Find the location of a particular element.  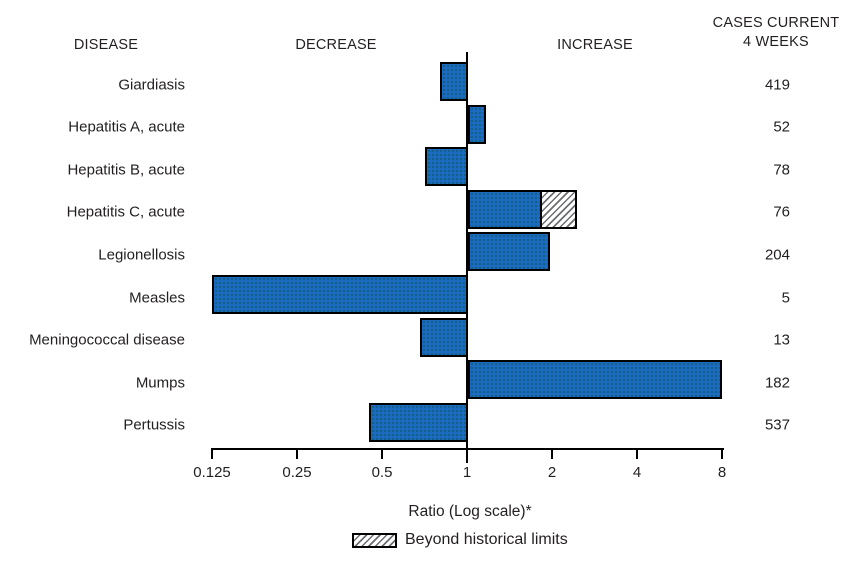

x-axis-tick-label: 4 is located at coordinates (637, 472).